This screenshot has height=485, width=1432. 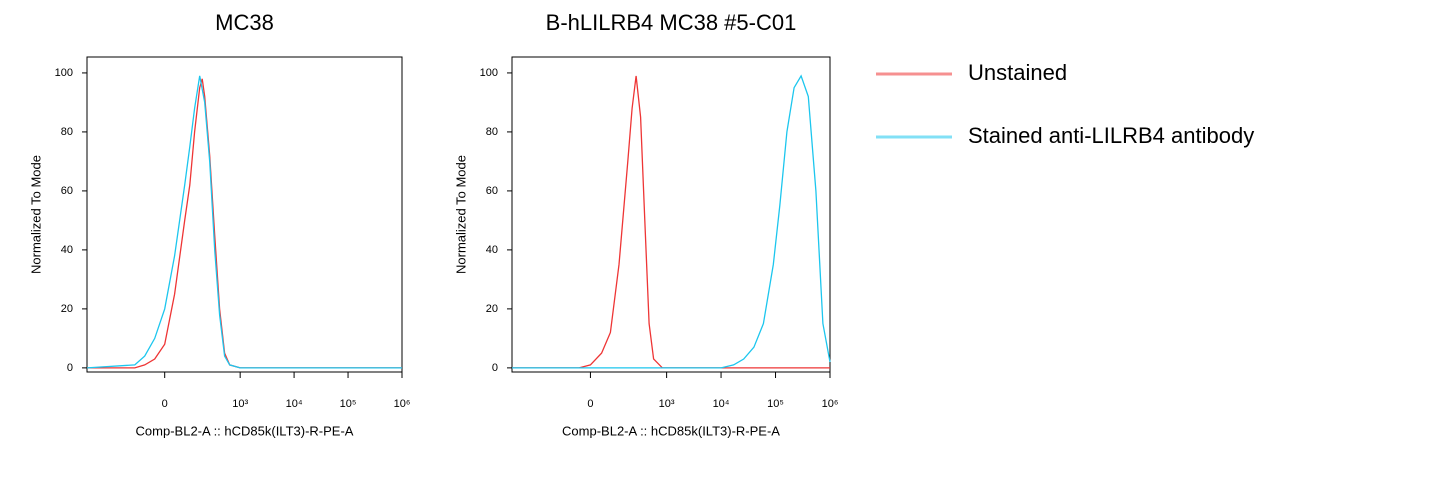 I want to click on chart-title: B-hLILRB4 MC38 #5-C01, so click(x=671, y=22).